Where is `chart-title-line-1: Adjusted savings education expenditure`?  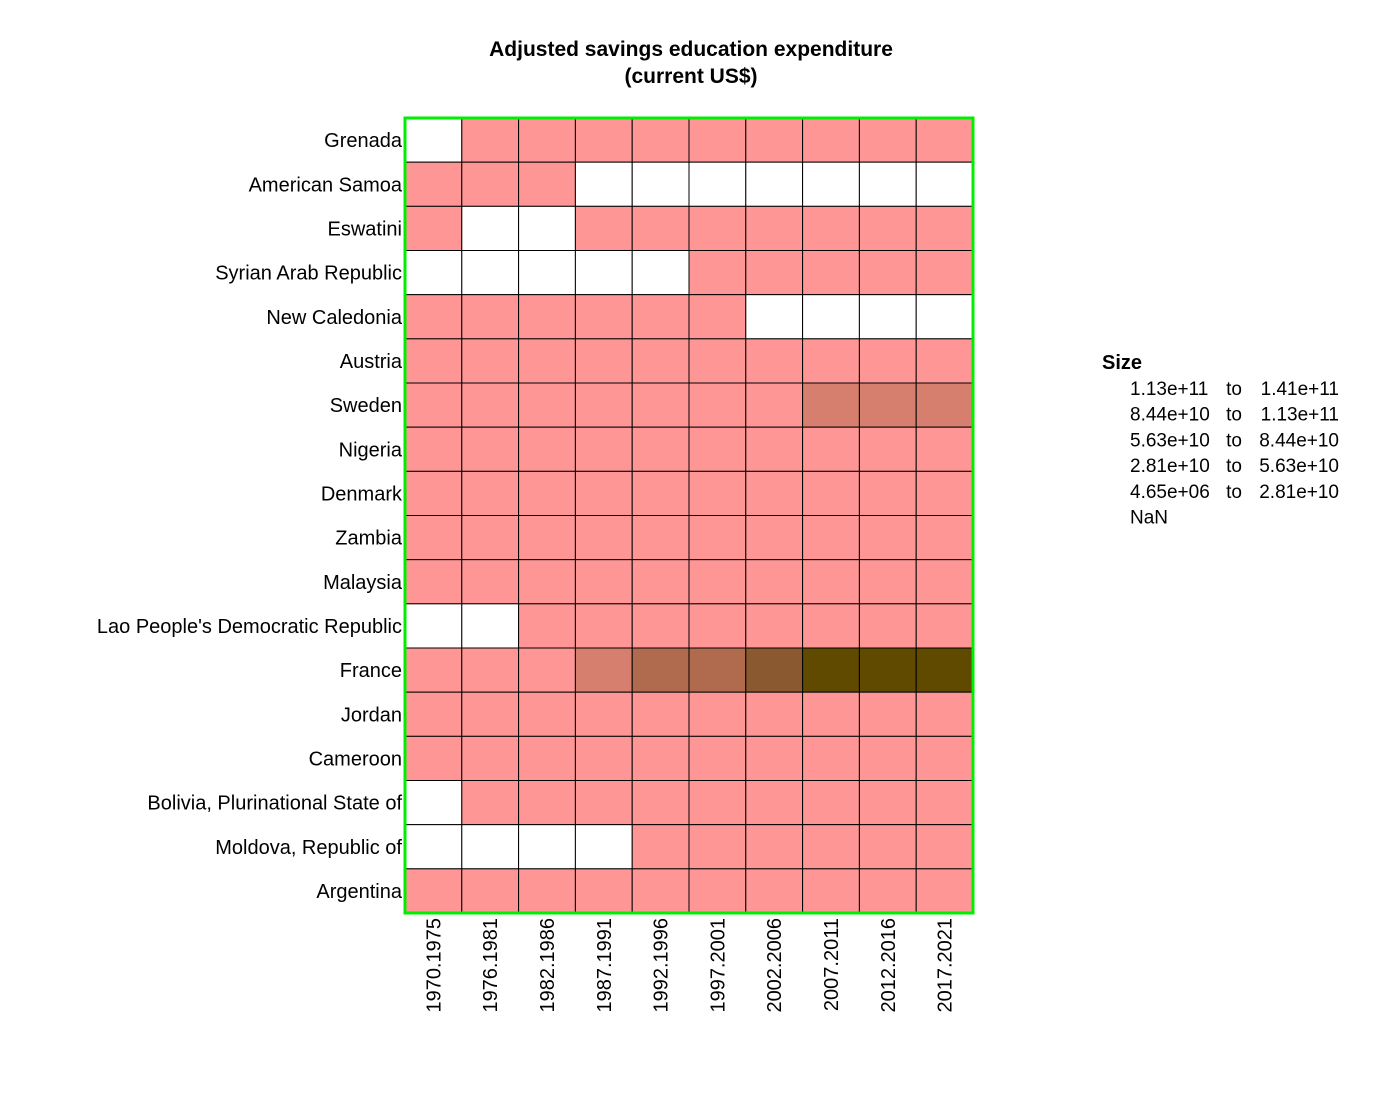
chart-title-line-1: Adjusted savings education expenditure is located at coordinates (691, 49).